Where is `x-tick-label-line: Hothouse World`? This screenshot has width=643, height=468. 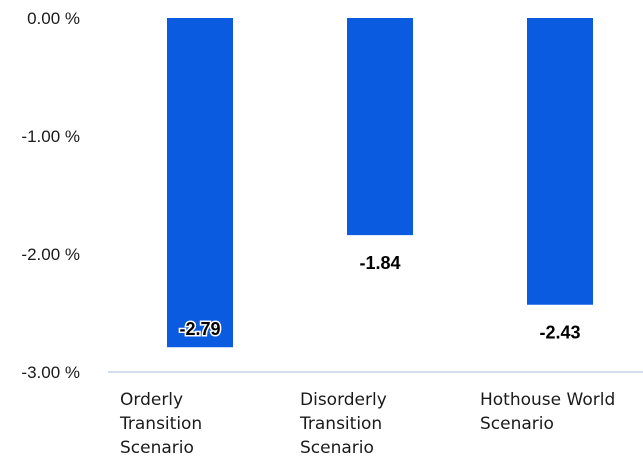 x-tick-label-line: Hothouse World is located at coordinates (547, 400).